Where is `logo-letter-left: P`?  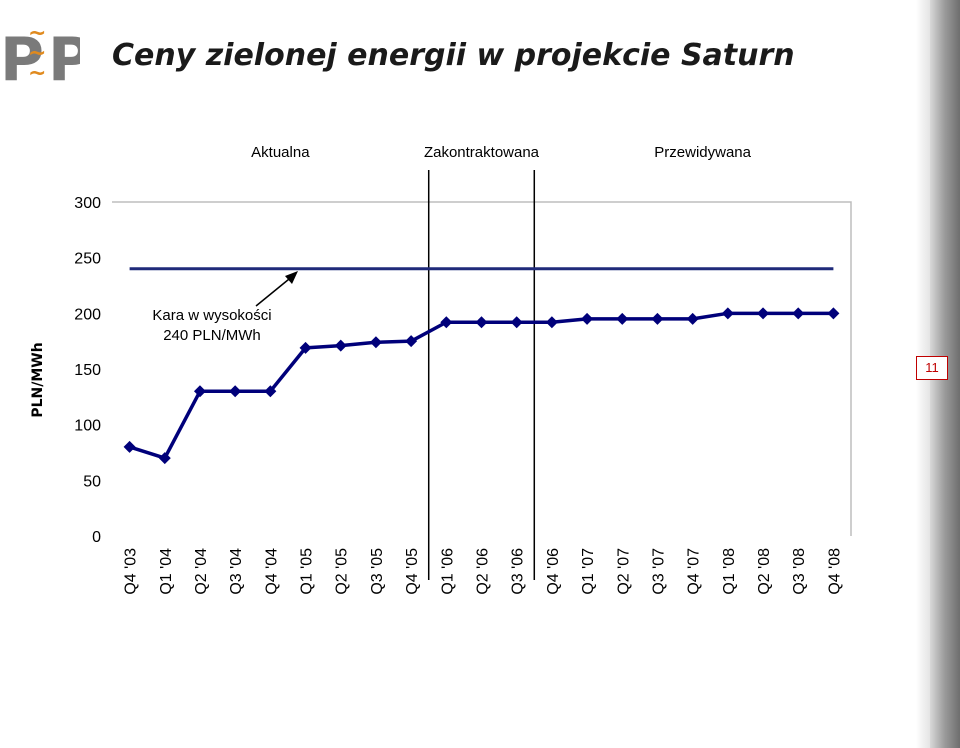 logo-letter-left: P is located at coordinates (22, 56).